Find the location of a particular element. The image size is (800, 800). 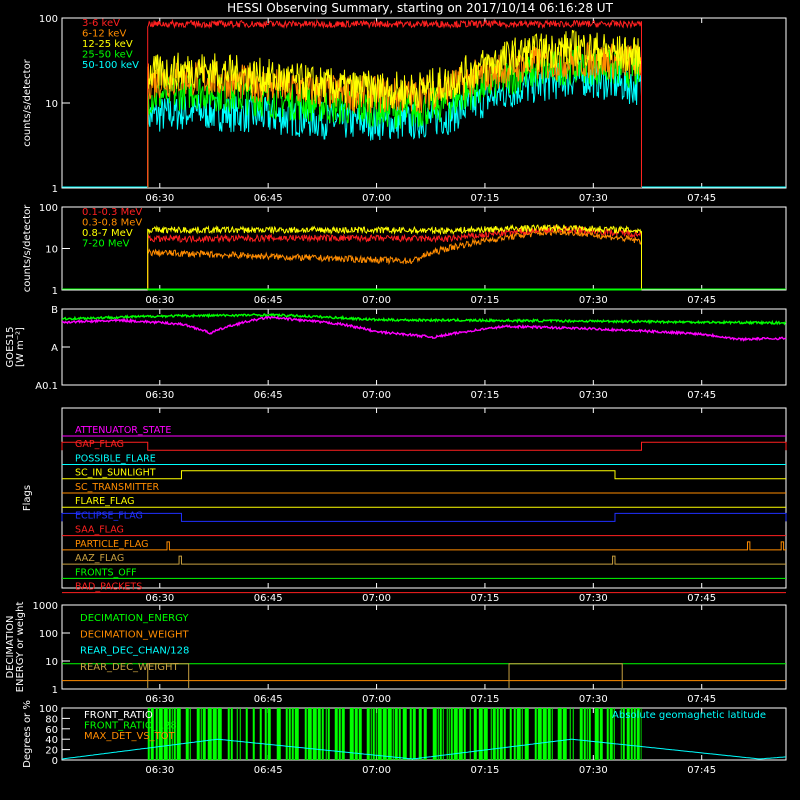

decimation-legend-entry: REAR_DEC_WEIGHT is located at coordinates (129, 667).